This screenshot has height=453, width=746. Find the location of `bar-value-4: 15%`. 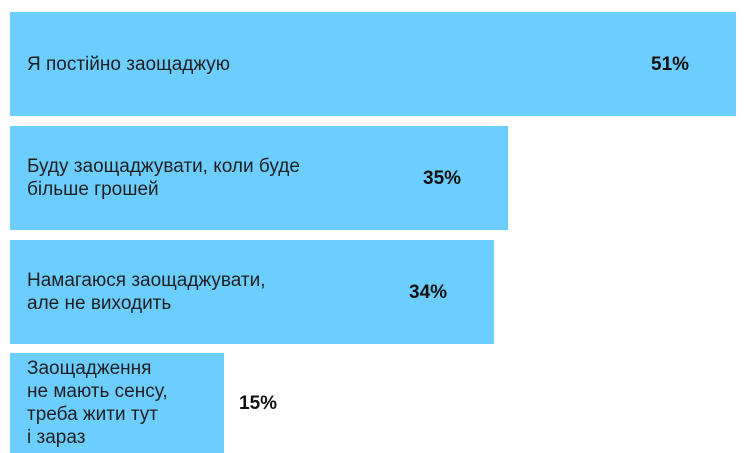

bar-value-4: 15% is located at coordinates (258, 403).